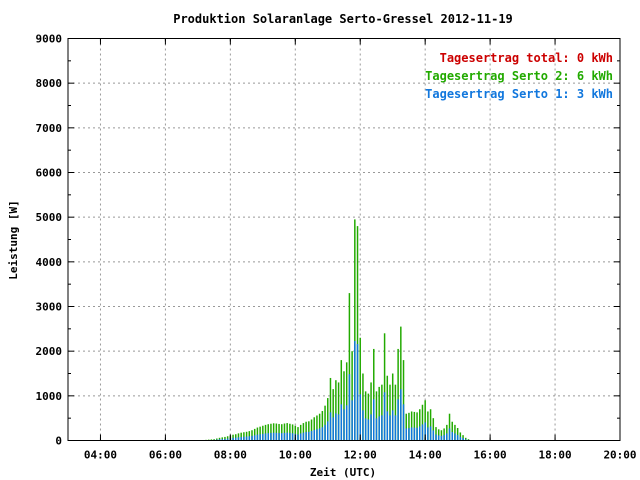  I want to click on series-serto-1-bars, so click(335, 390).